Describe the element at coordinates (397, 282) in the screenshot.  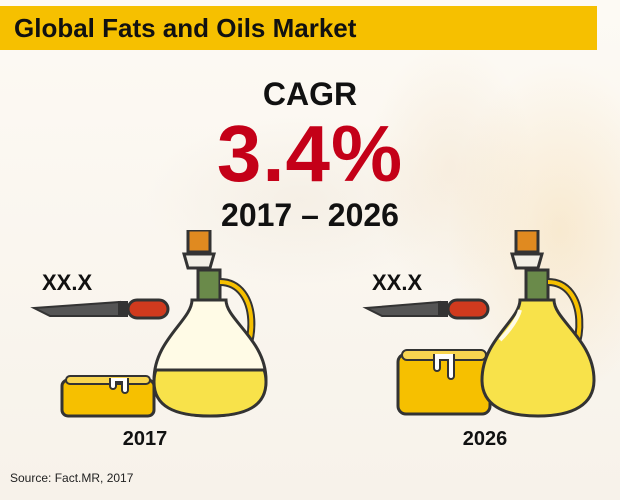
I see `value-2026: XX.X` at that location.